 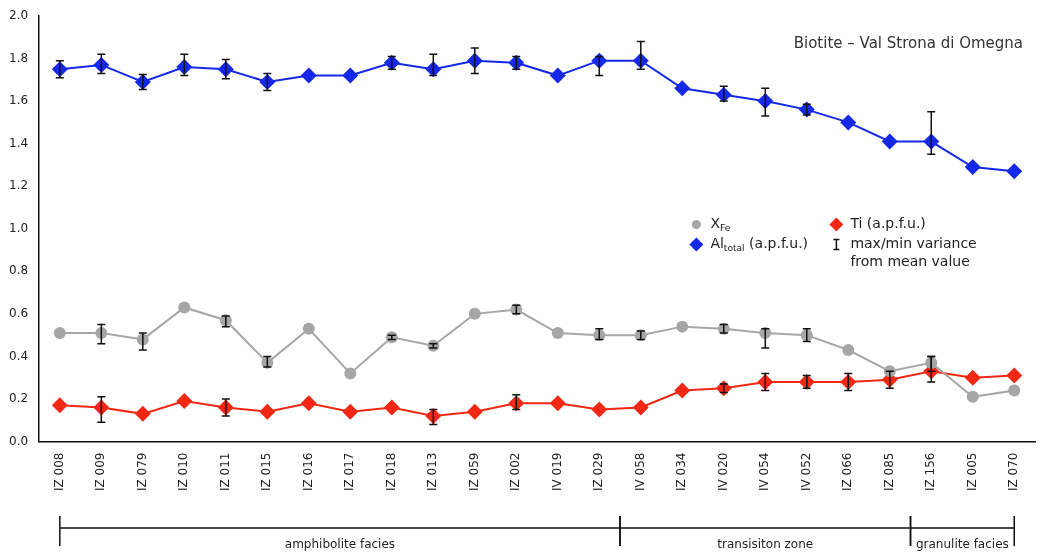 I want to click on x-tick-label: IZ 011, so click(x=224, y=472).